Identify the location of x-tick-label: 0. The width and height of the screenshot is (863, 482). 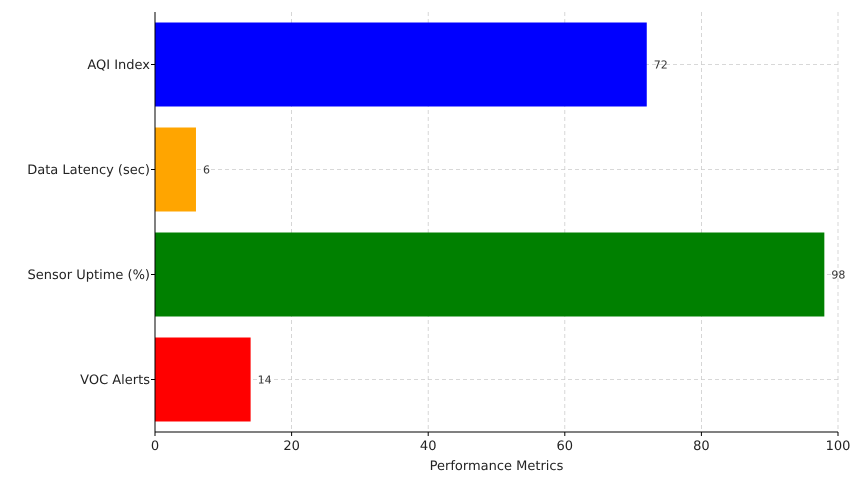
(155, 446).